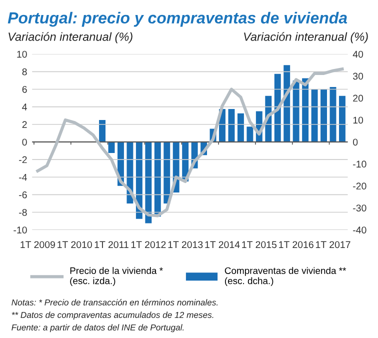 The height and width of the screenshot is (338, 378). Describe the element at coordinates (355, 142) in the screenshot. I see `y2-tick-label: 0` at that location.